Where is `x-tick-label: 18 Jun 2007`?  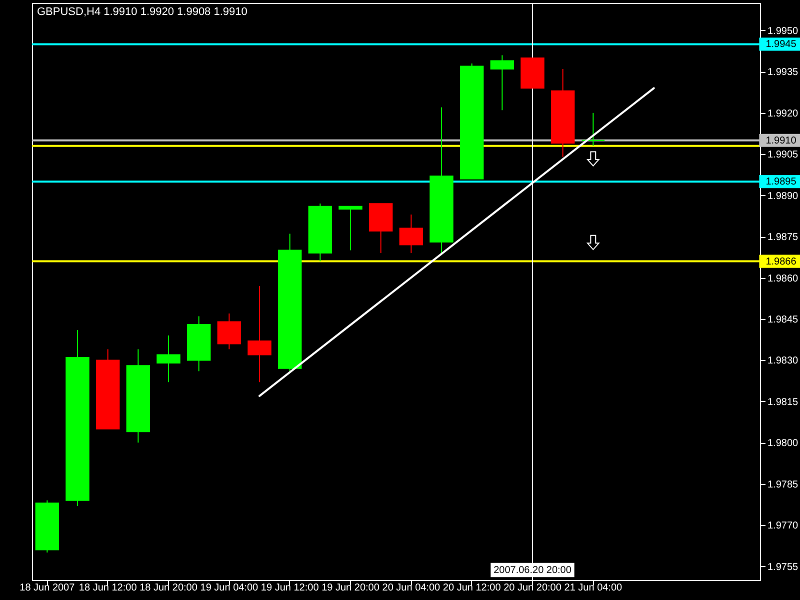
x-tick-label: 18 Jun 2007 is located at coordinates (48, 588).